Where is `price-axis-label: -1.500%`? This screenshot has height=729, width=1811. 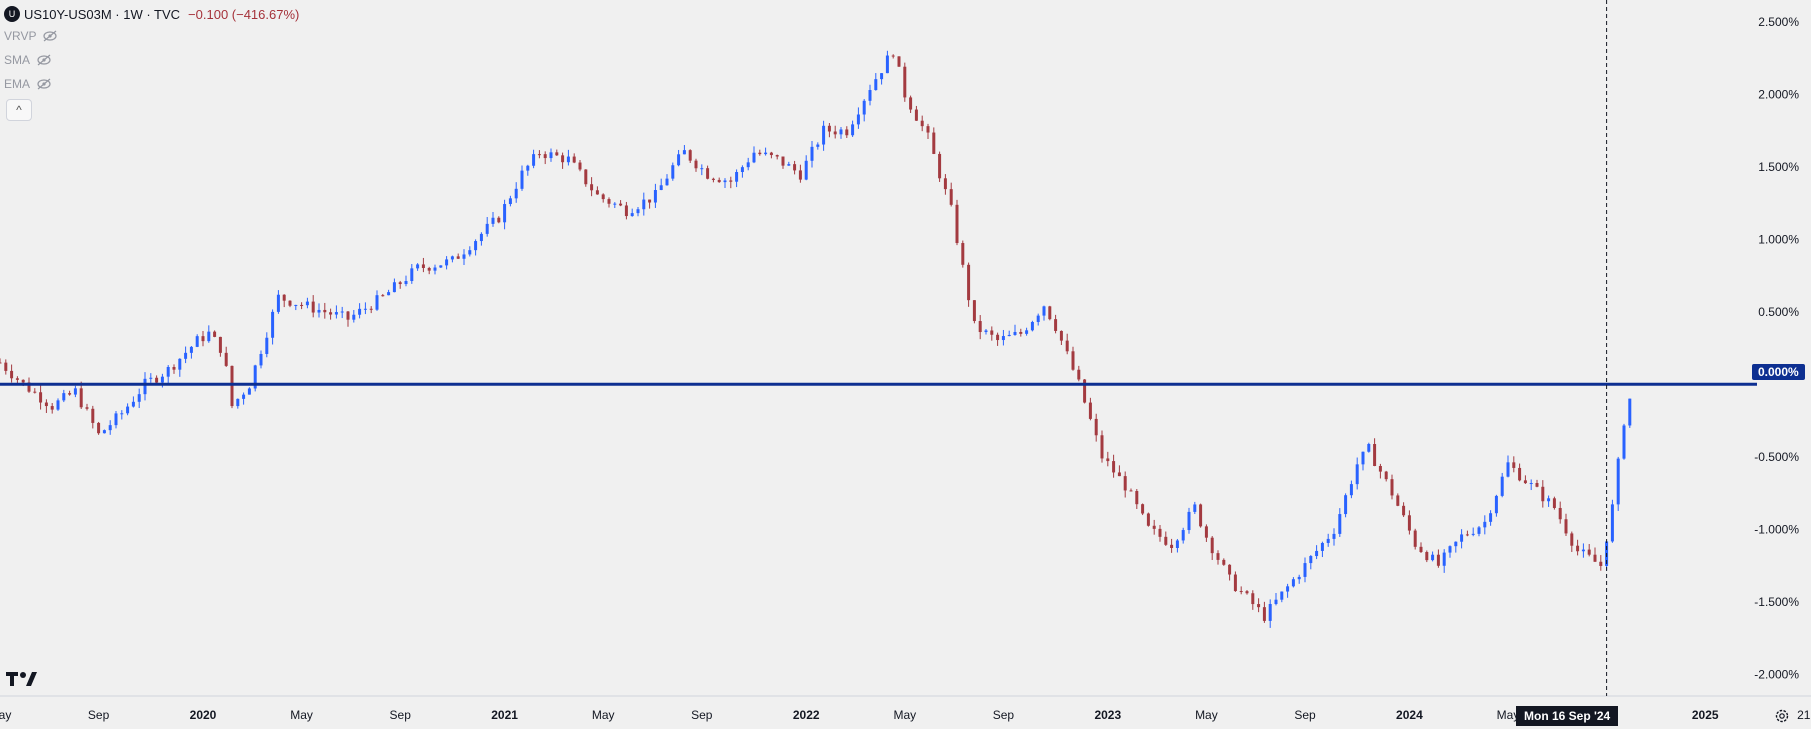 price-axis-label: -1.500% is located at coordinates (1776, 602).